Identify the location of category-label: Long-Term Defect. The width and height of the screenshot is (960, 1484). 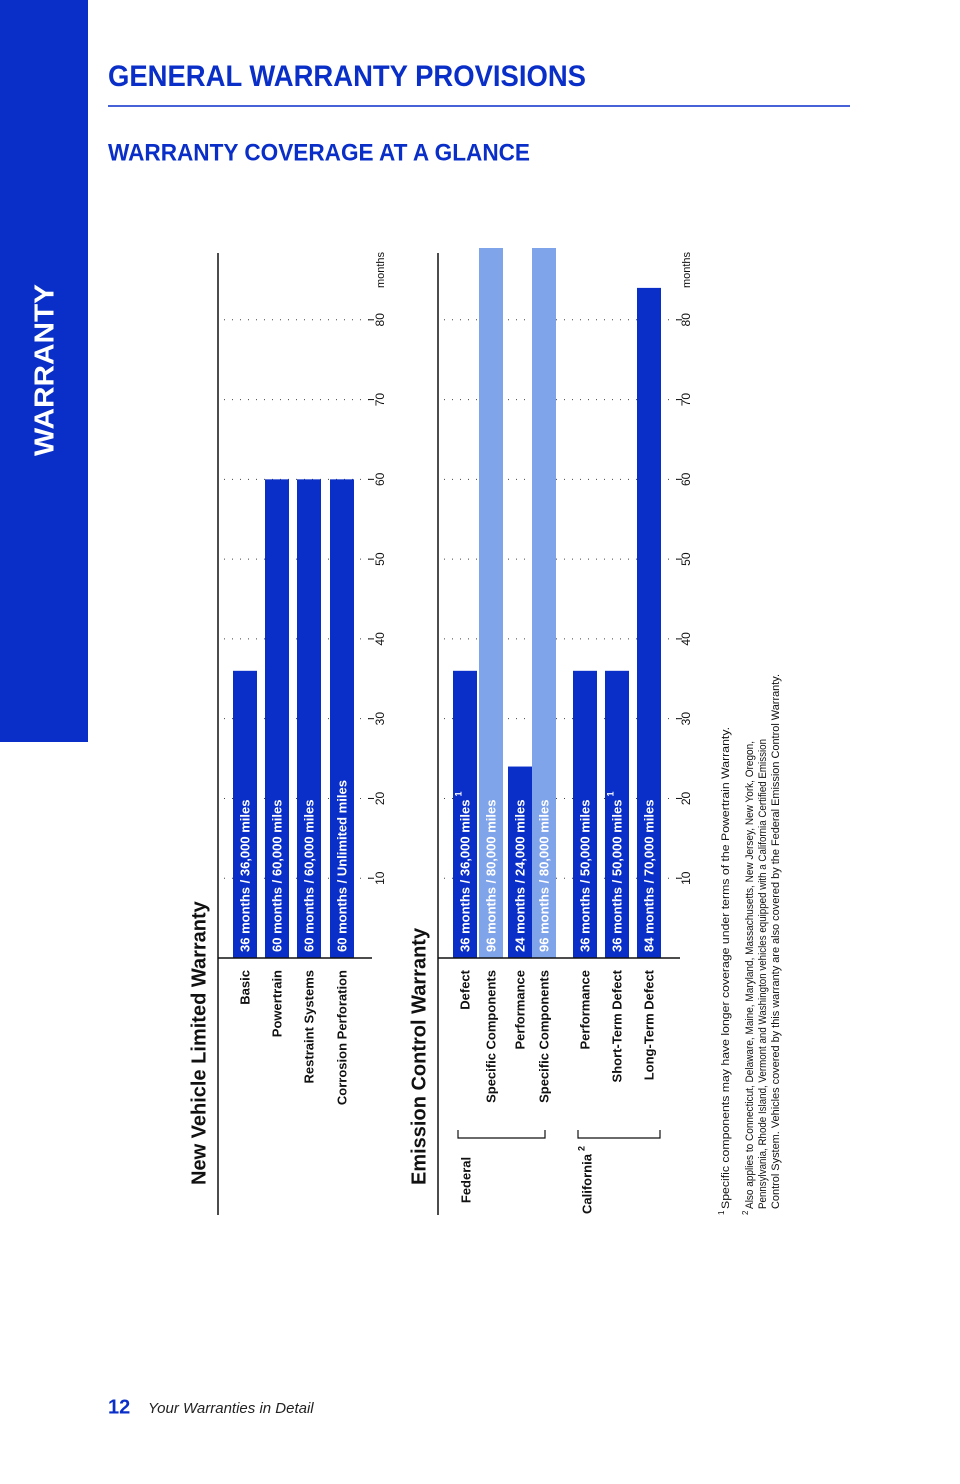
(648, 1024).